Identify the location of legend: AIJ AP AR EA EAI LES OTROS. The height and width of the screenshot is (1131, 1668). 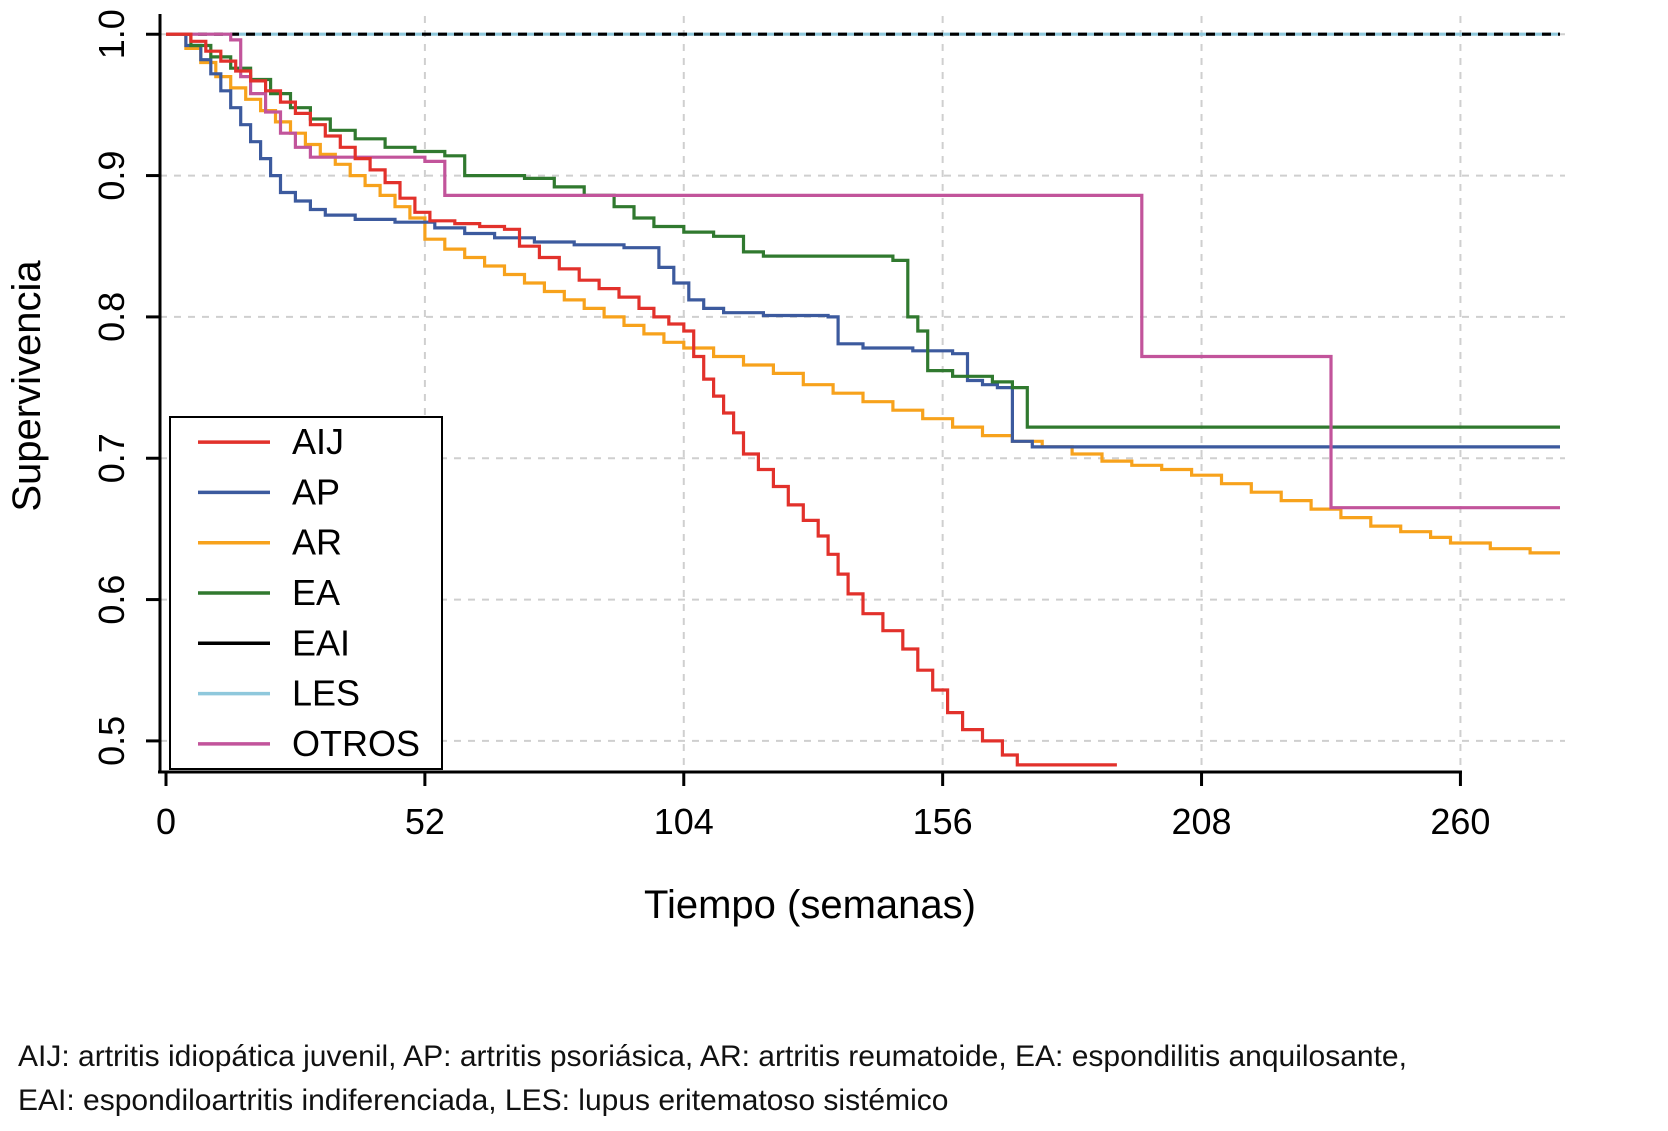
(306, 593).